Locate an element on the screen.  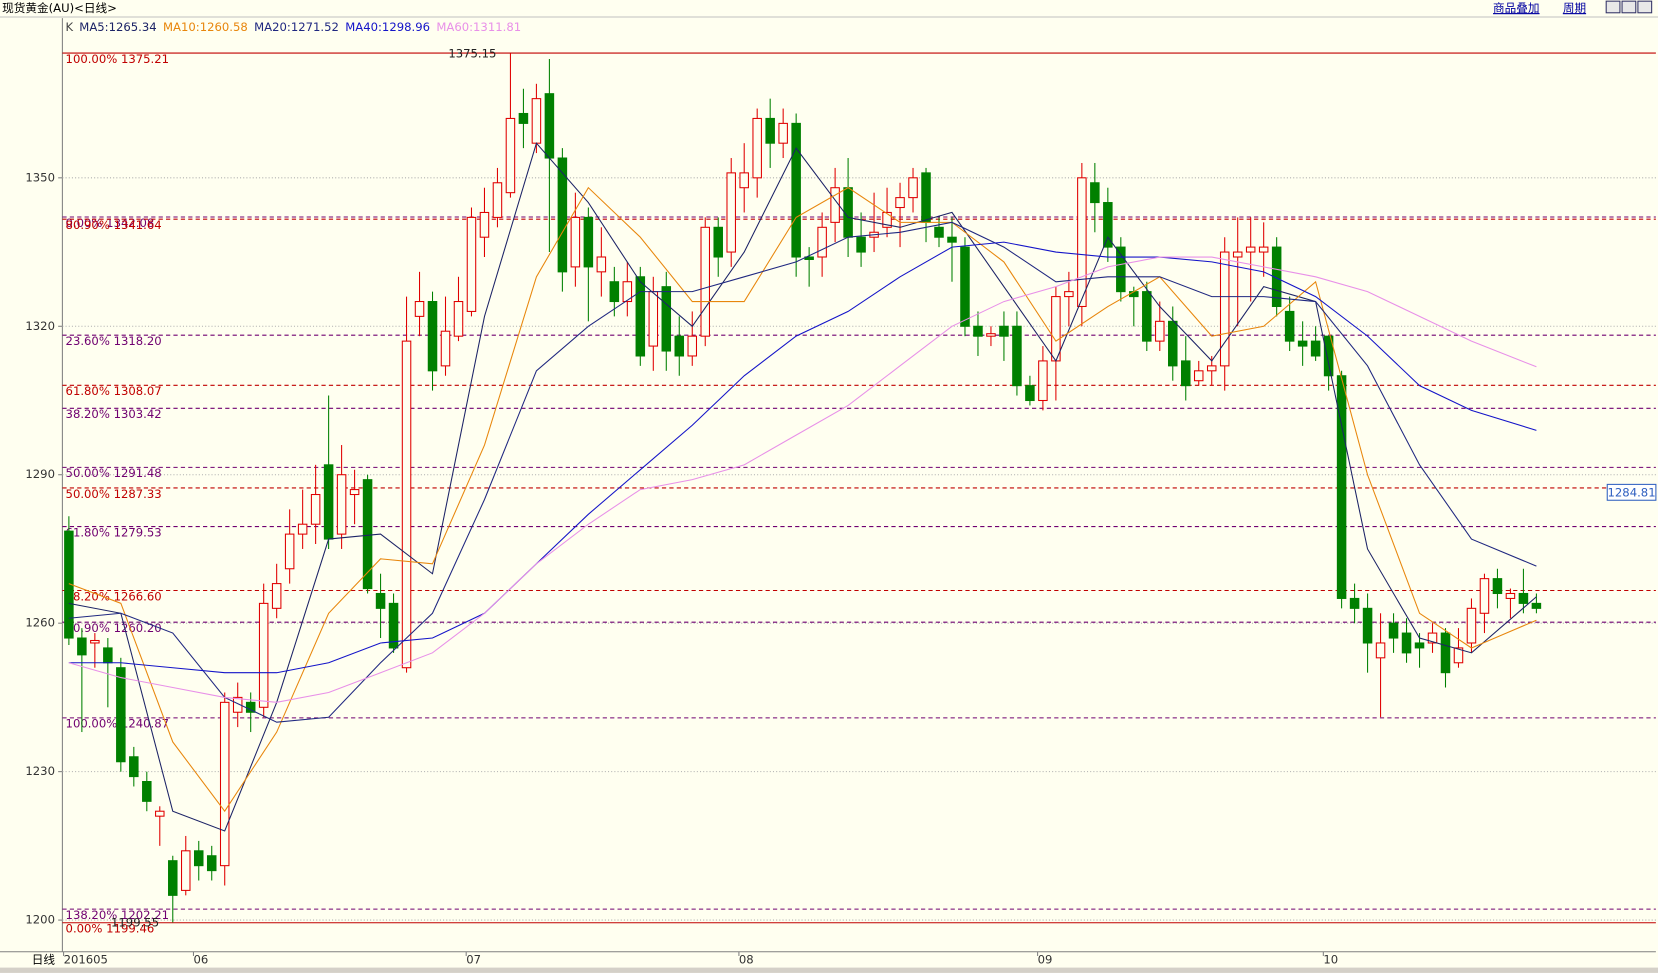
fib-label: 100.00% 1375.21 is located at coordinates (118, 59).